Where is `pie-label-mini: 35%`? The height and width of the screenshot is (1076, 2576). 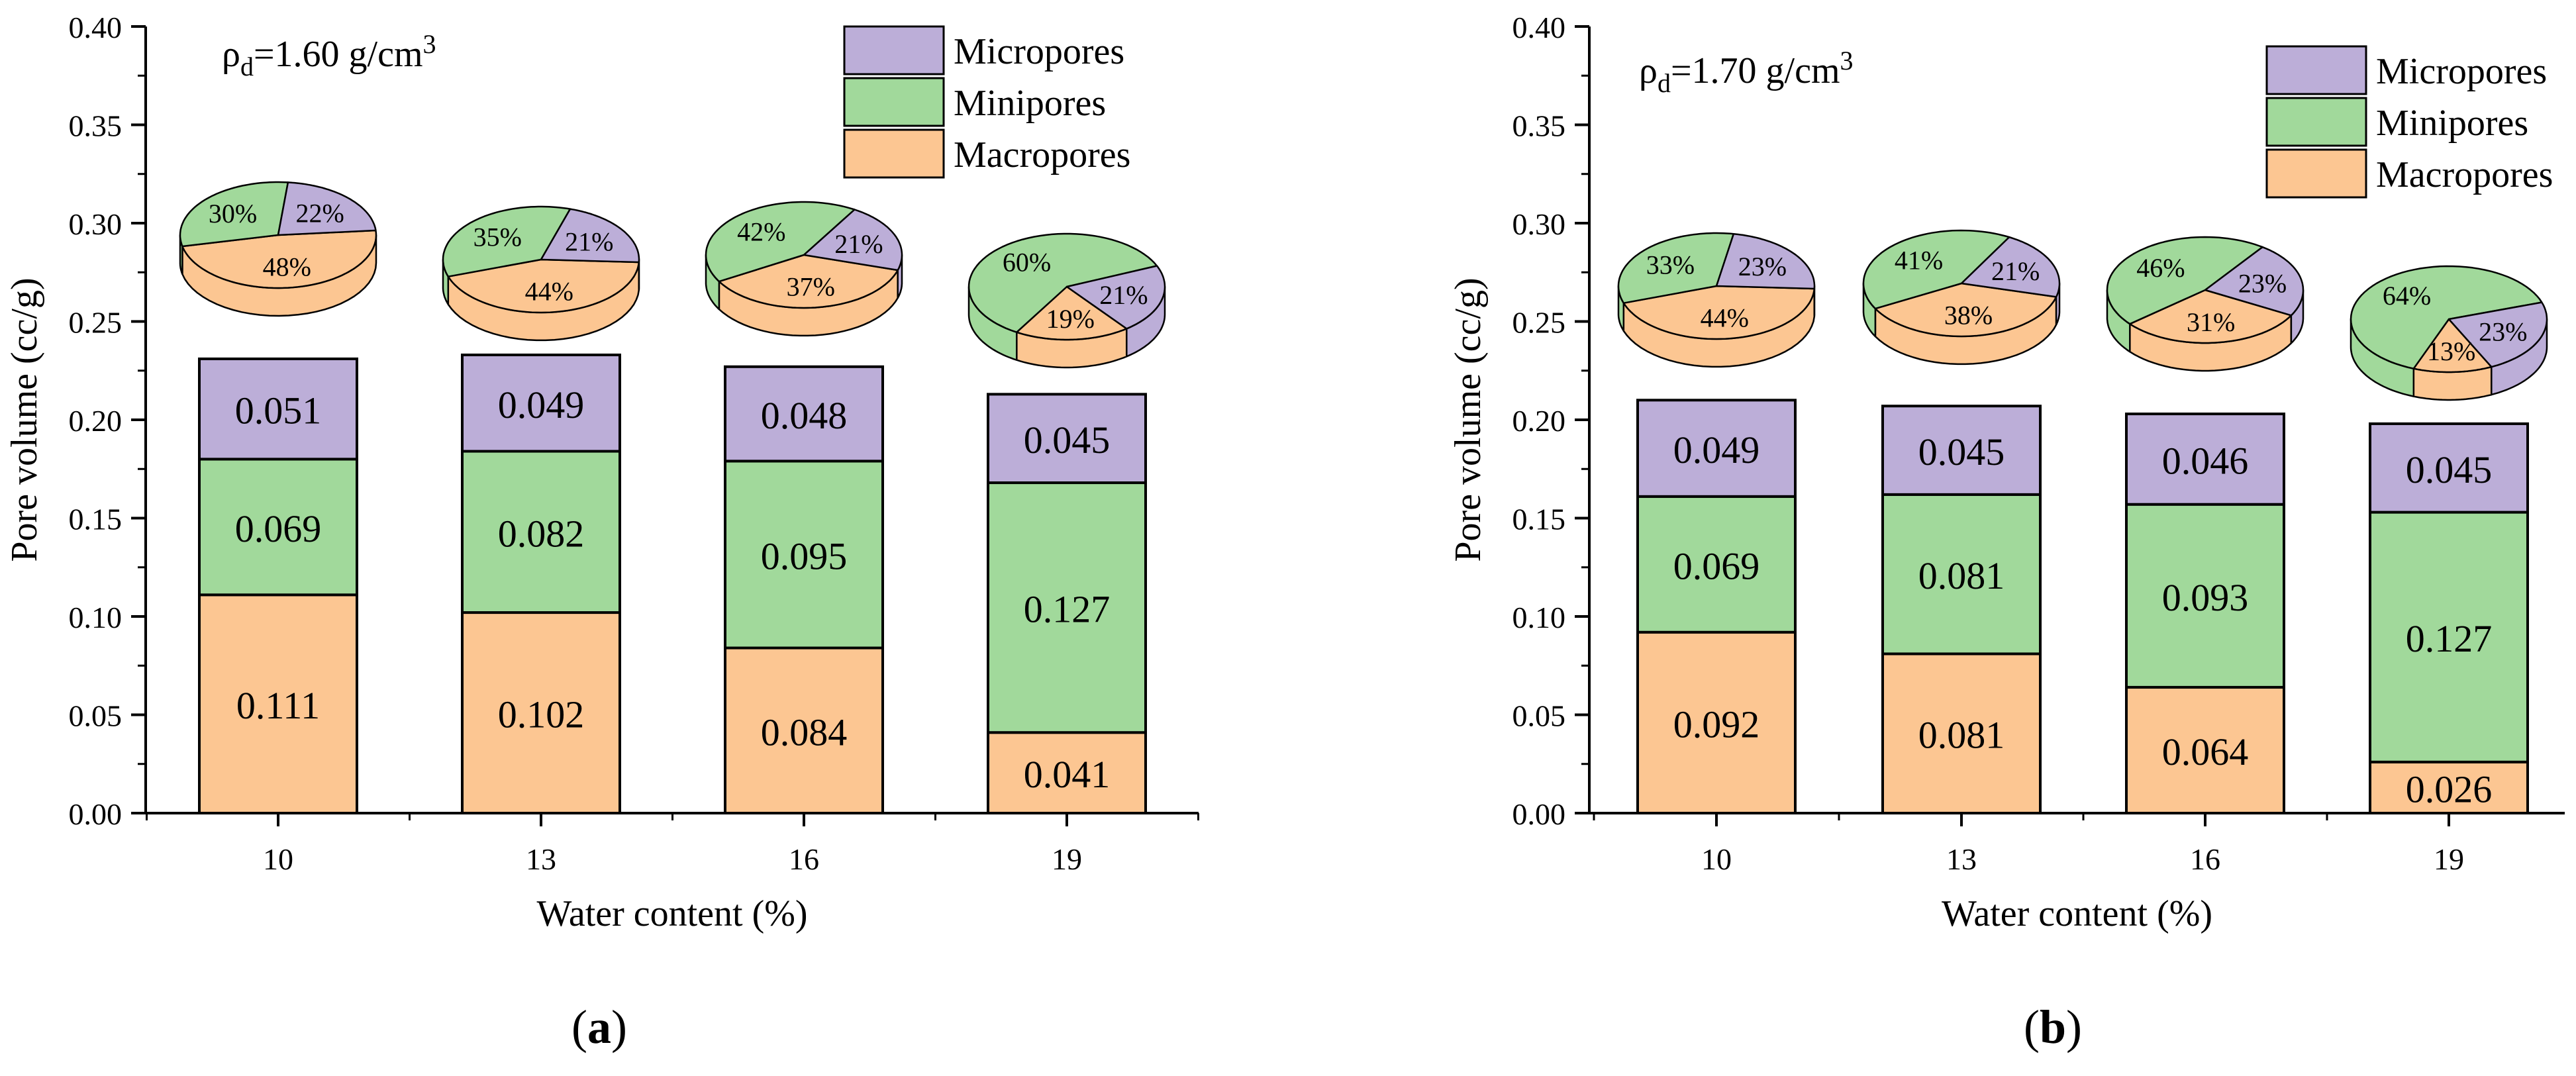
pie-label-mini: 35% is located at coordinates (497, 237).